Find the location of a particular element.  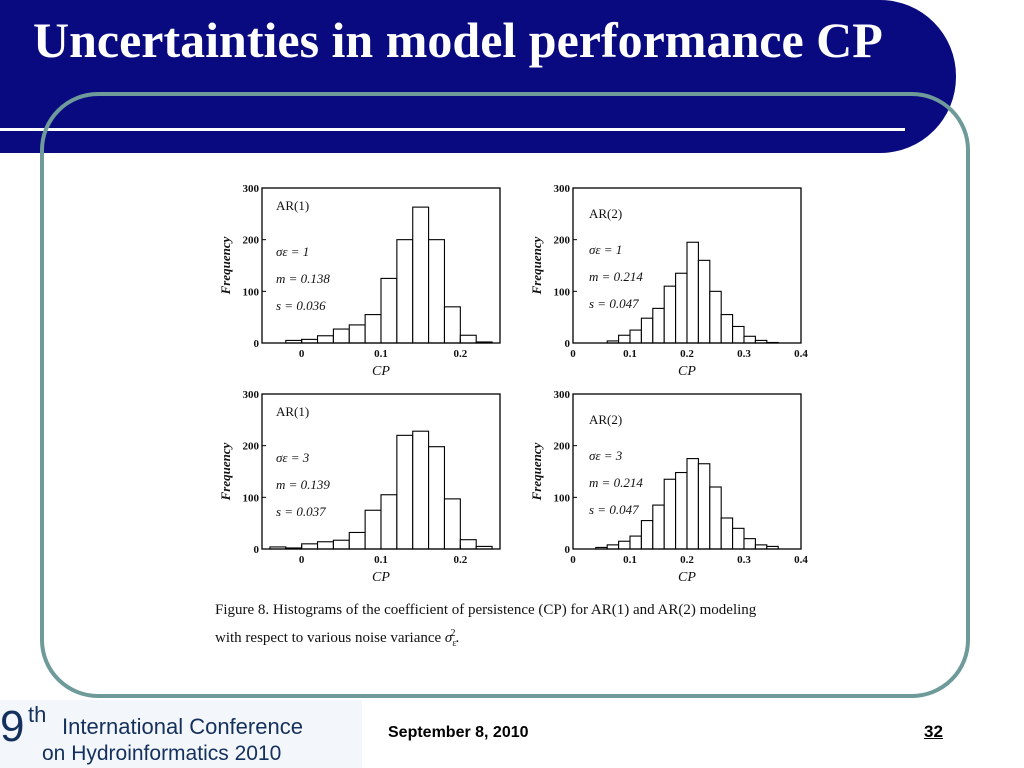

stats-annotation: s = 0.047 is located at coordinates (614, 303).